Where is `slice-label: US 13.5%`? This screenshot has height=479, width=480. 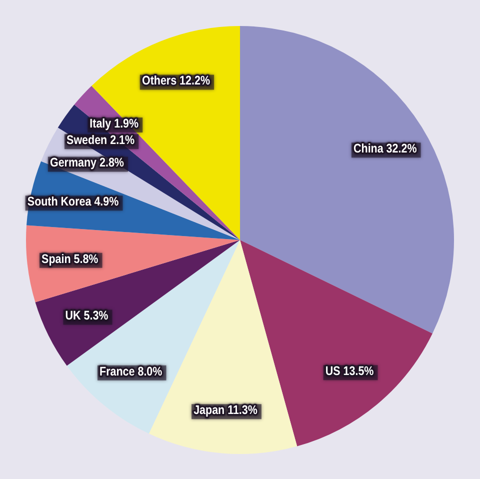
slice-label: US 13.5% is located at coordinates (349, 371).